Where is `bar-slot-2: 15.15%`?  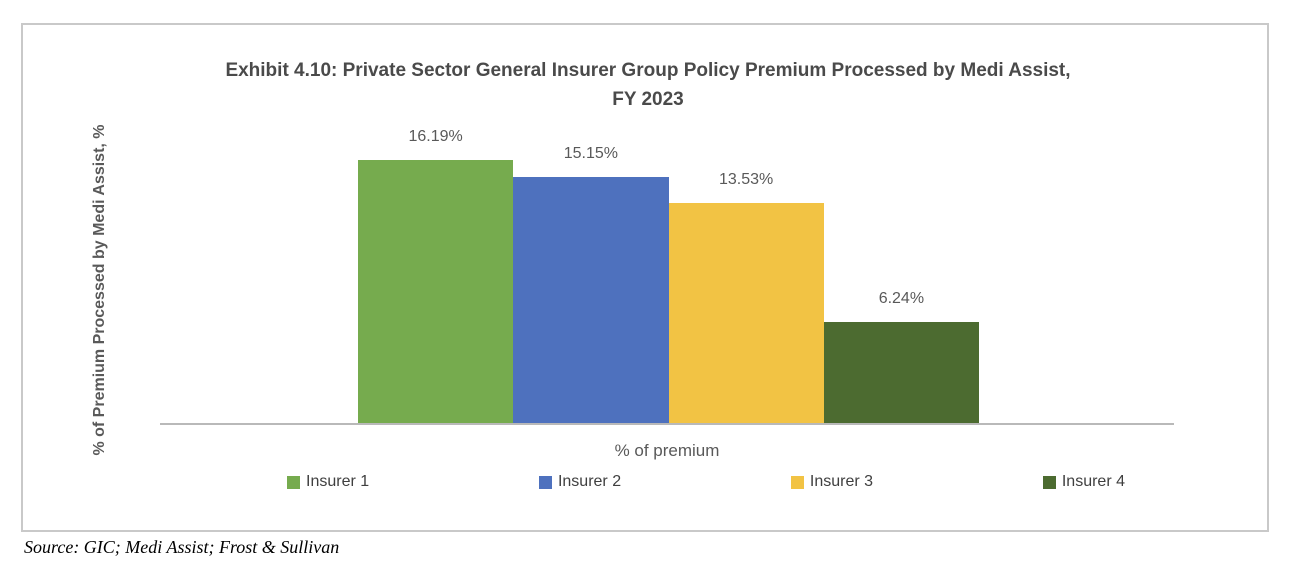
bar-slot-2: 15.15% is located at coordinates (591, 277).